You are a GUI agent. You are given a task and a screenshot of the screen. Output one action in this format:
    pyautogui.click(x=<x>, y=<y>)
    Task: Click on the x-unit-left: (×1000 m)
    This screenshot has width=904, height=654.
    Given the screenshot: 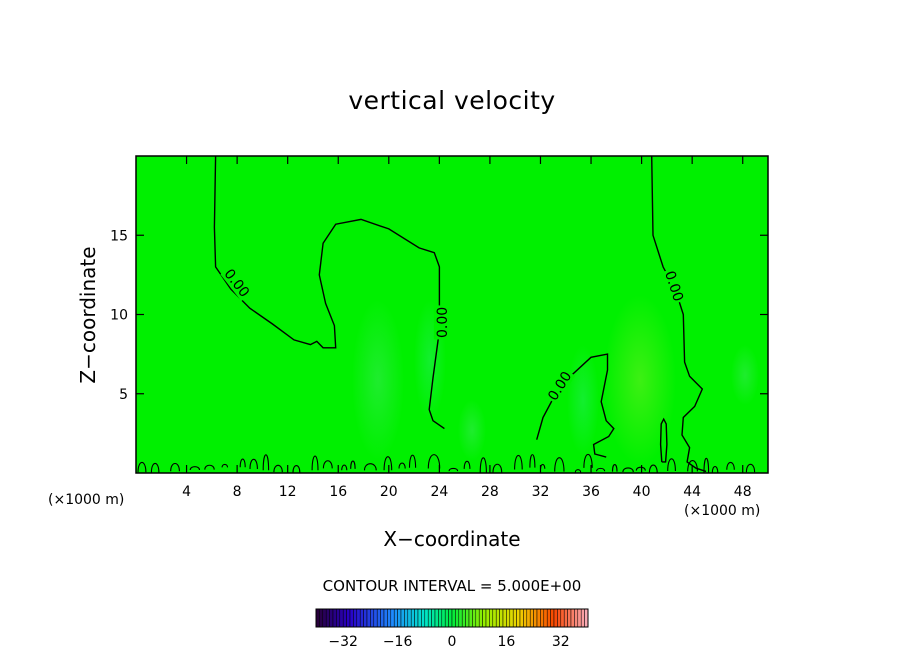 What is the action you would take?
    pyautogui.click(x=86, y=500)
    